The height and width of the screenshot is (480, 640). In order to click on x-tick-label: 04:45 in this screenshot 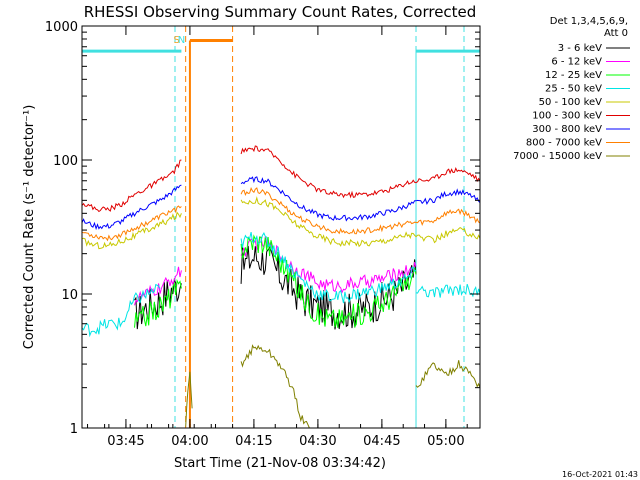, I will do `click(381, 441)`.